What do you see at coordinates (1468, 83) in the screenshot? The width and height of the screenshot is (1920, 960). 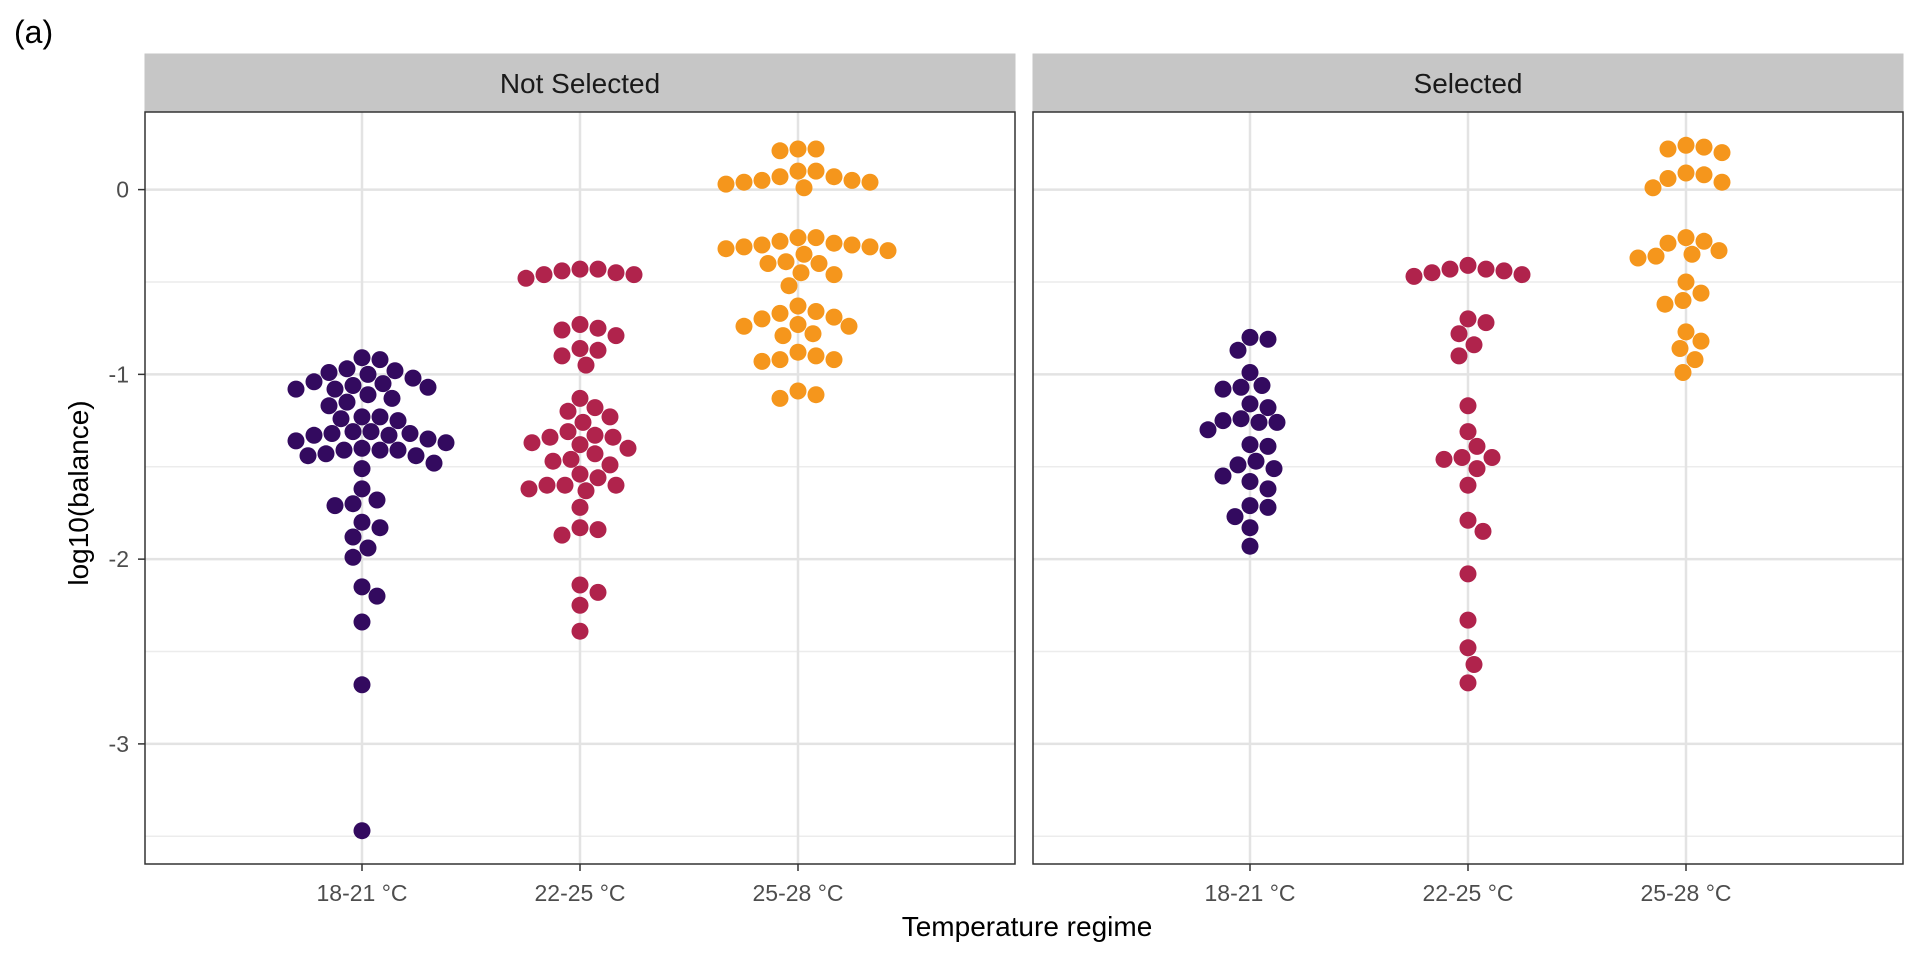 I see `facet-title: Selected` at bounding box center [1468, 83].